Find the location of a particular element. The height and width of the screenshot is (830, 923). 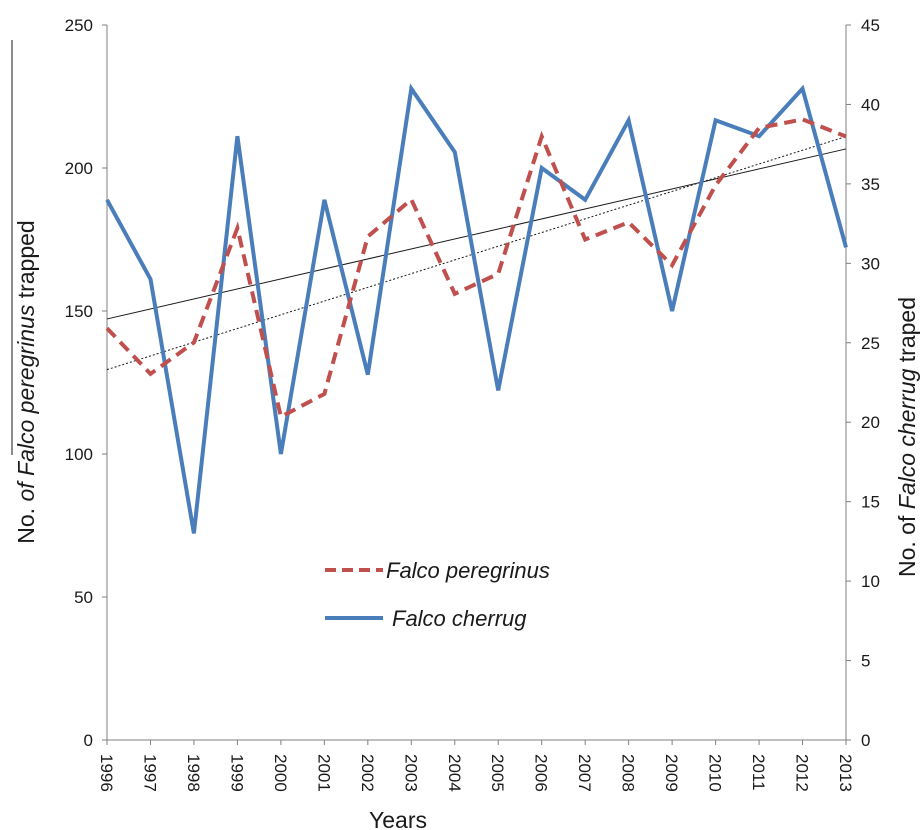

x-tick-label: 2011 is located at coordinates (758, 772).